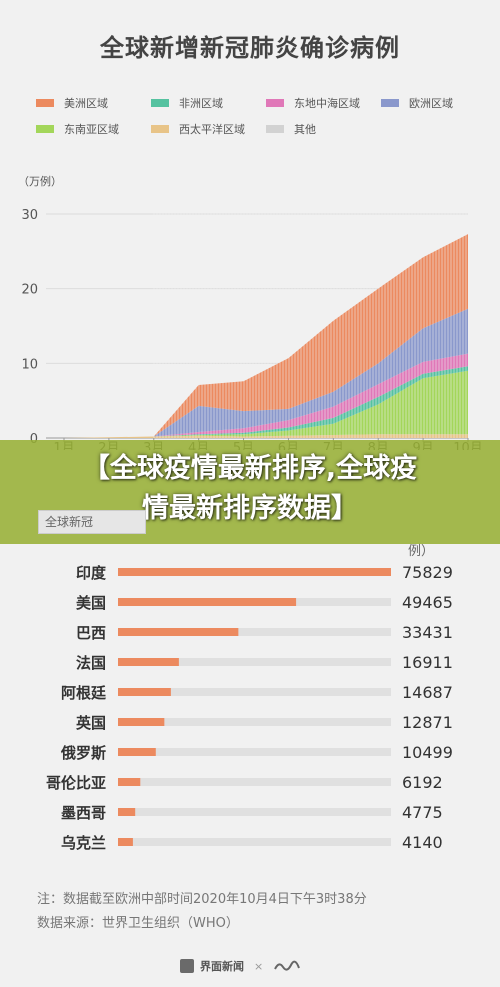  I want to click on partner-logo-icon, so click(287, 965).